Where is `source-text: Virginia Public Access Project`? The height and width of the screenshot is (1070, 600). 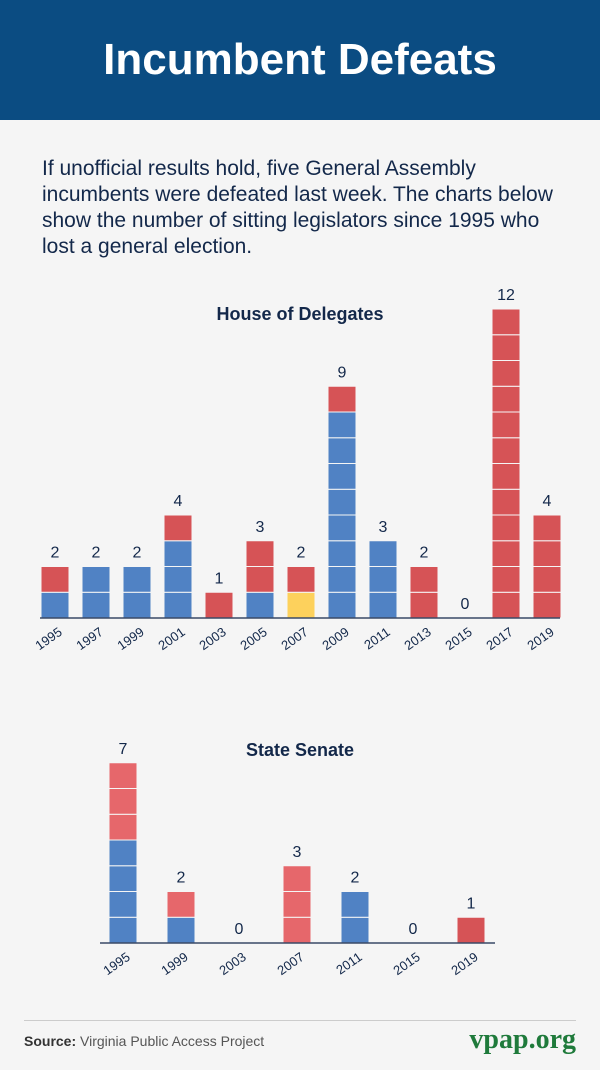
source-text: Virginia Public Access Project is located at coordinates (172, 1041).